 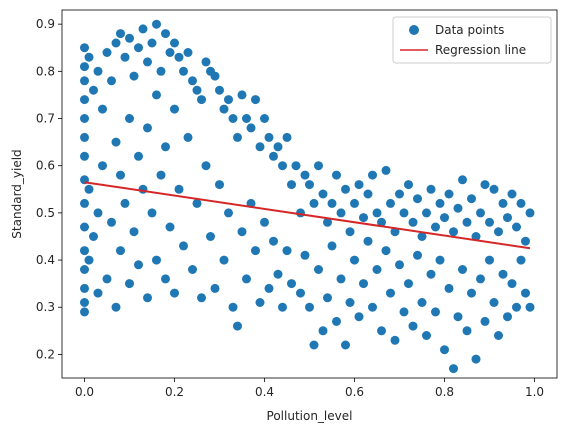 What do you see at coordinates (480, 50) in the screenshot?
I see `legend-label-regression-line: Regression line` at bounding box center [480, 50].